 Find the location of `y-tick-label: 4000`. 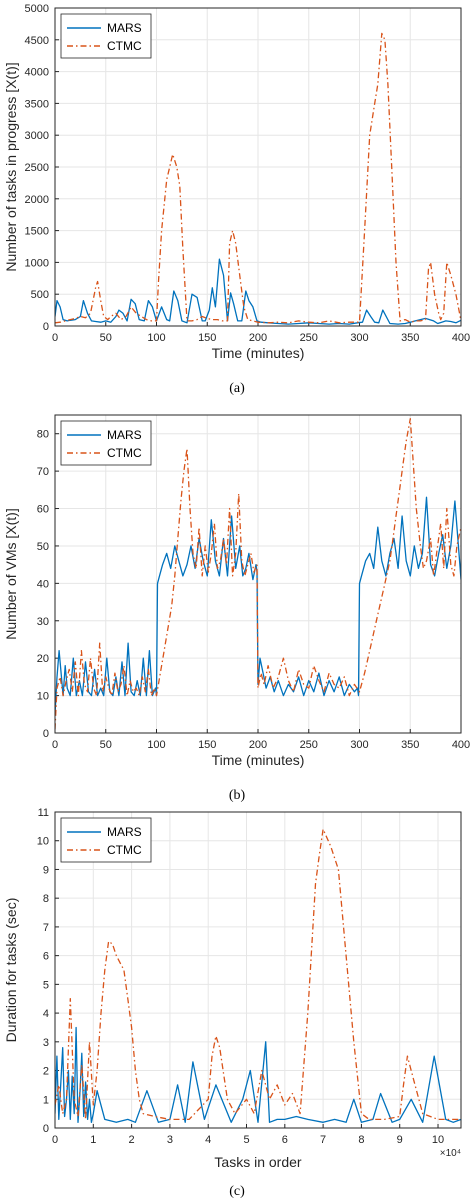

y-tick-label: 4000 is located at coordinates (37, 73).